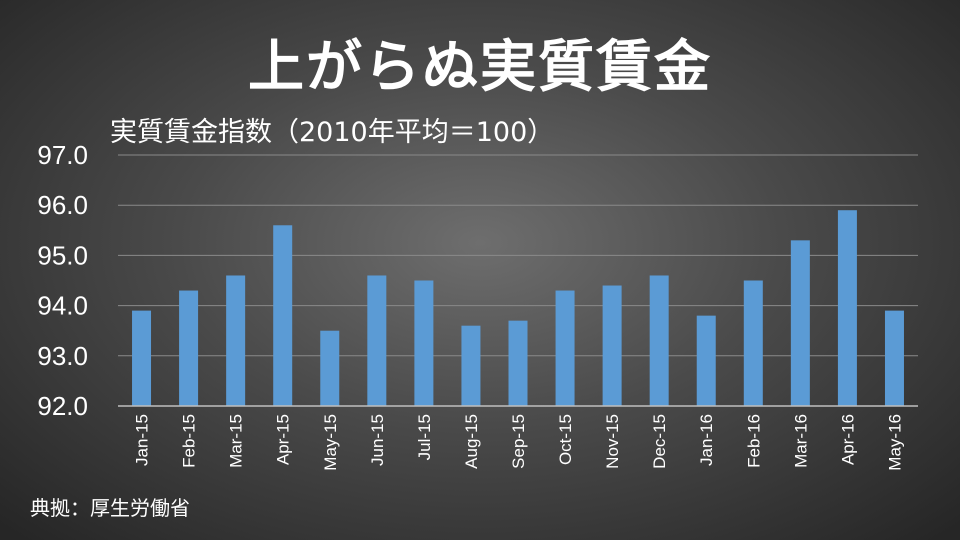  I want to click on y-axis-ticks: 92.0 93.0 94.0 95.0 96.0 97.0, so click(62, 280).